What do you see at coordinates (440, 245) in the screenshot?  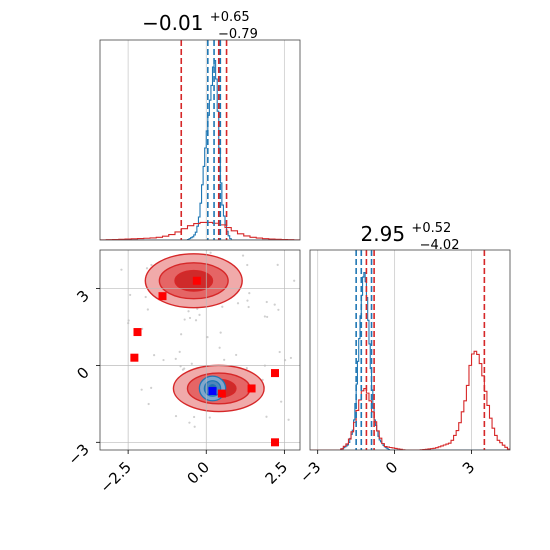 I see `title-param-2-lower: −4.02` at bounding box center [440, 245].